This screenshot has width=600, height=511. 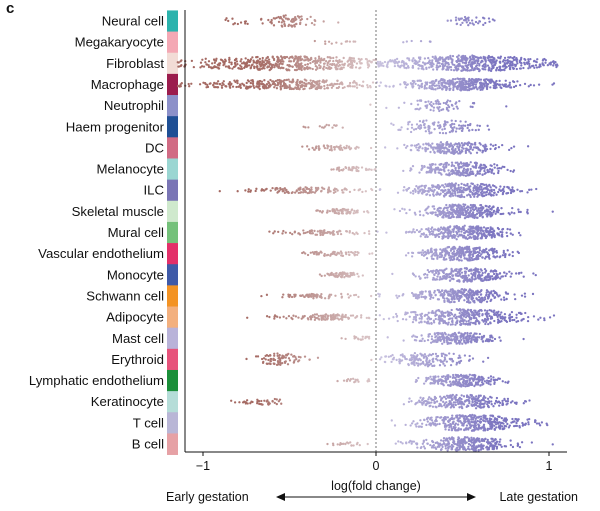 What do you see at coordinates (130, 169) in the screenshot?
I see `cell-type-label: Melanocyte` at bounding box center [130, 169].